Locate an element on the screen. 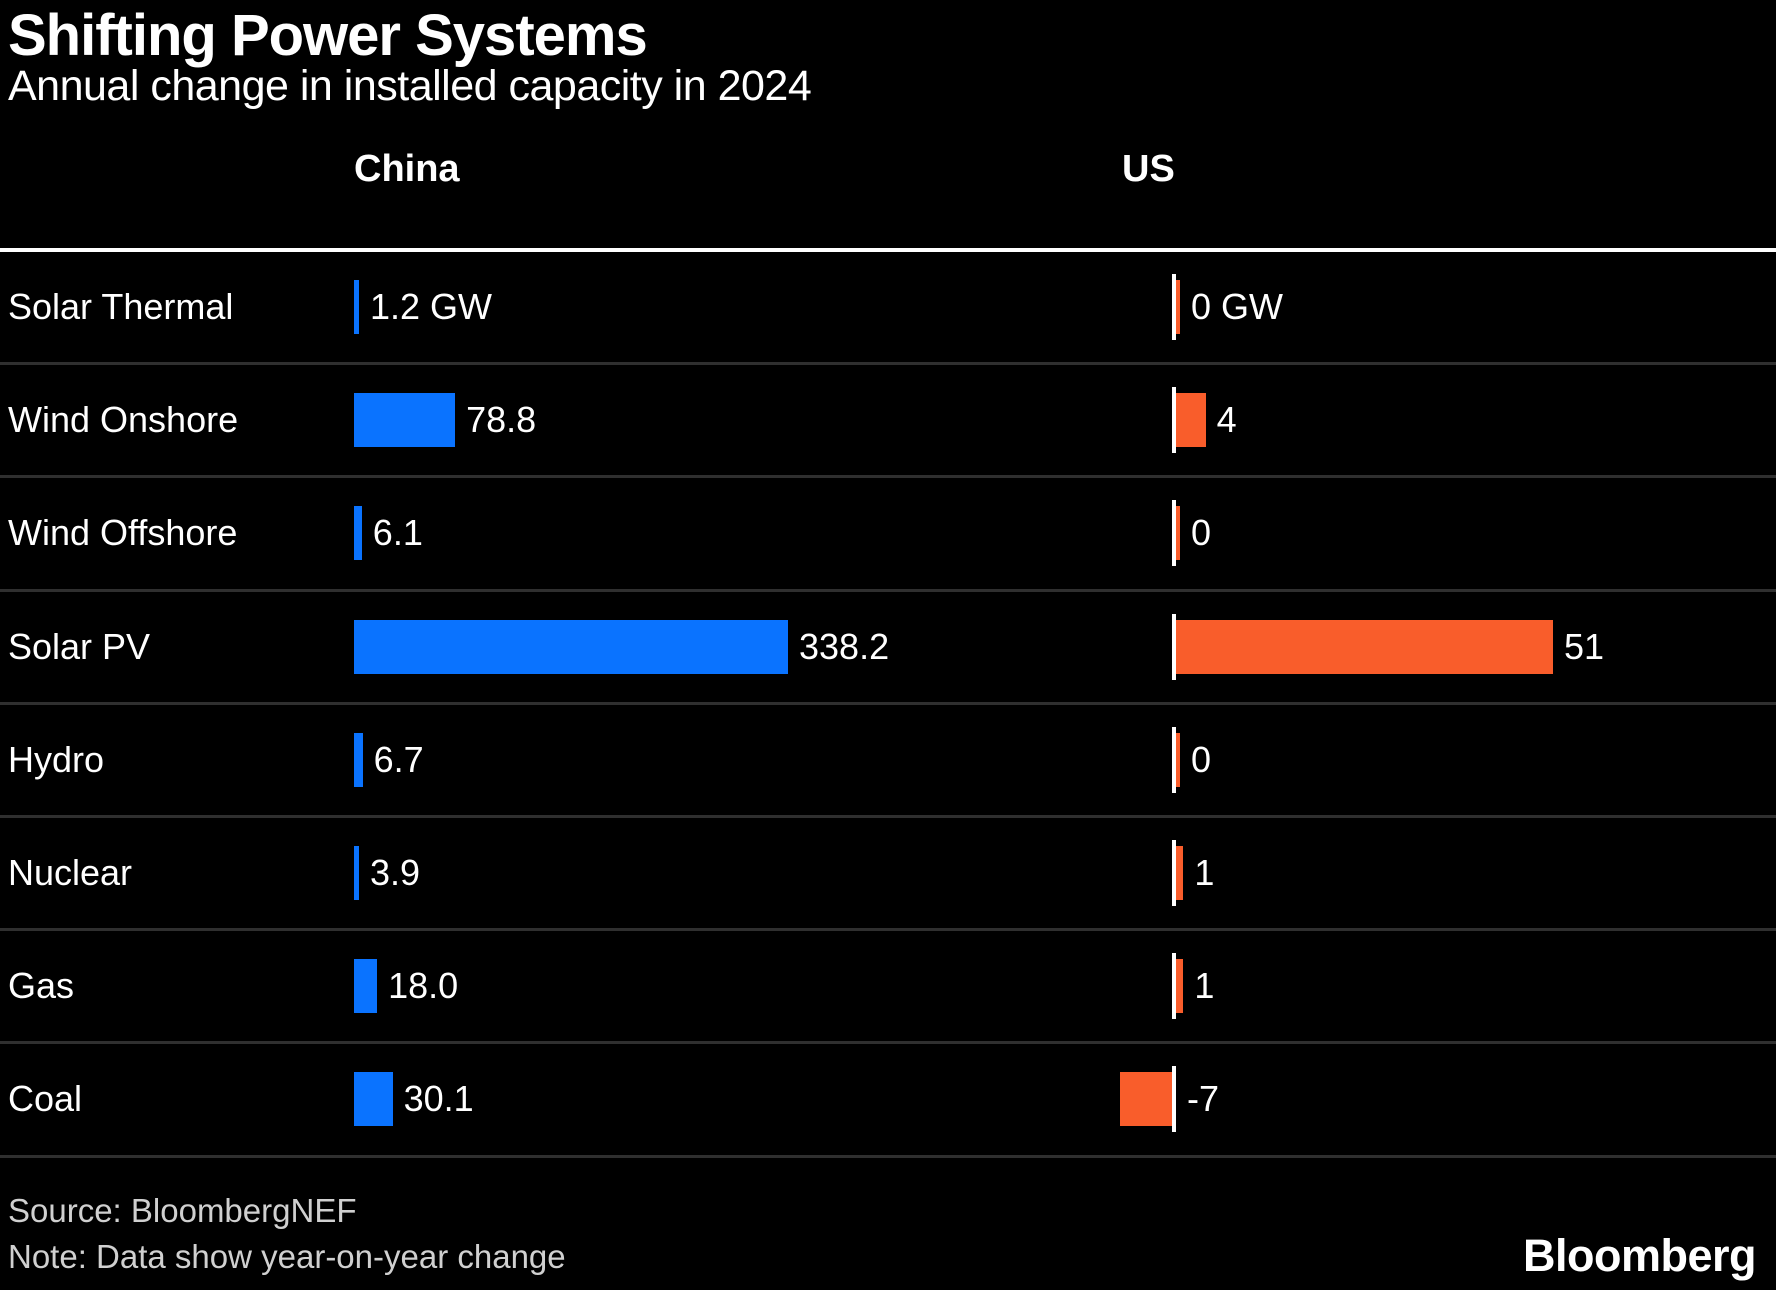 The width and height of the screenshot is (1776, 1290). category-label: Gas is located at coordinates (41, 986).